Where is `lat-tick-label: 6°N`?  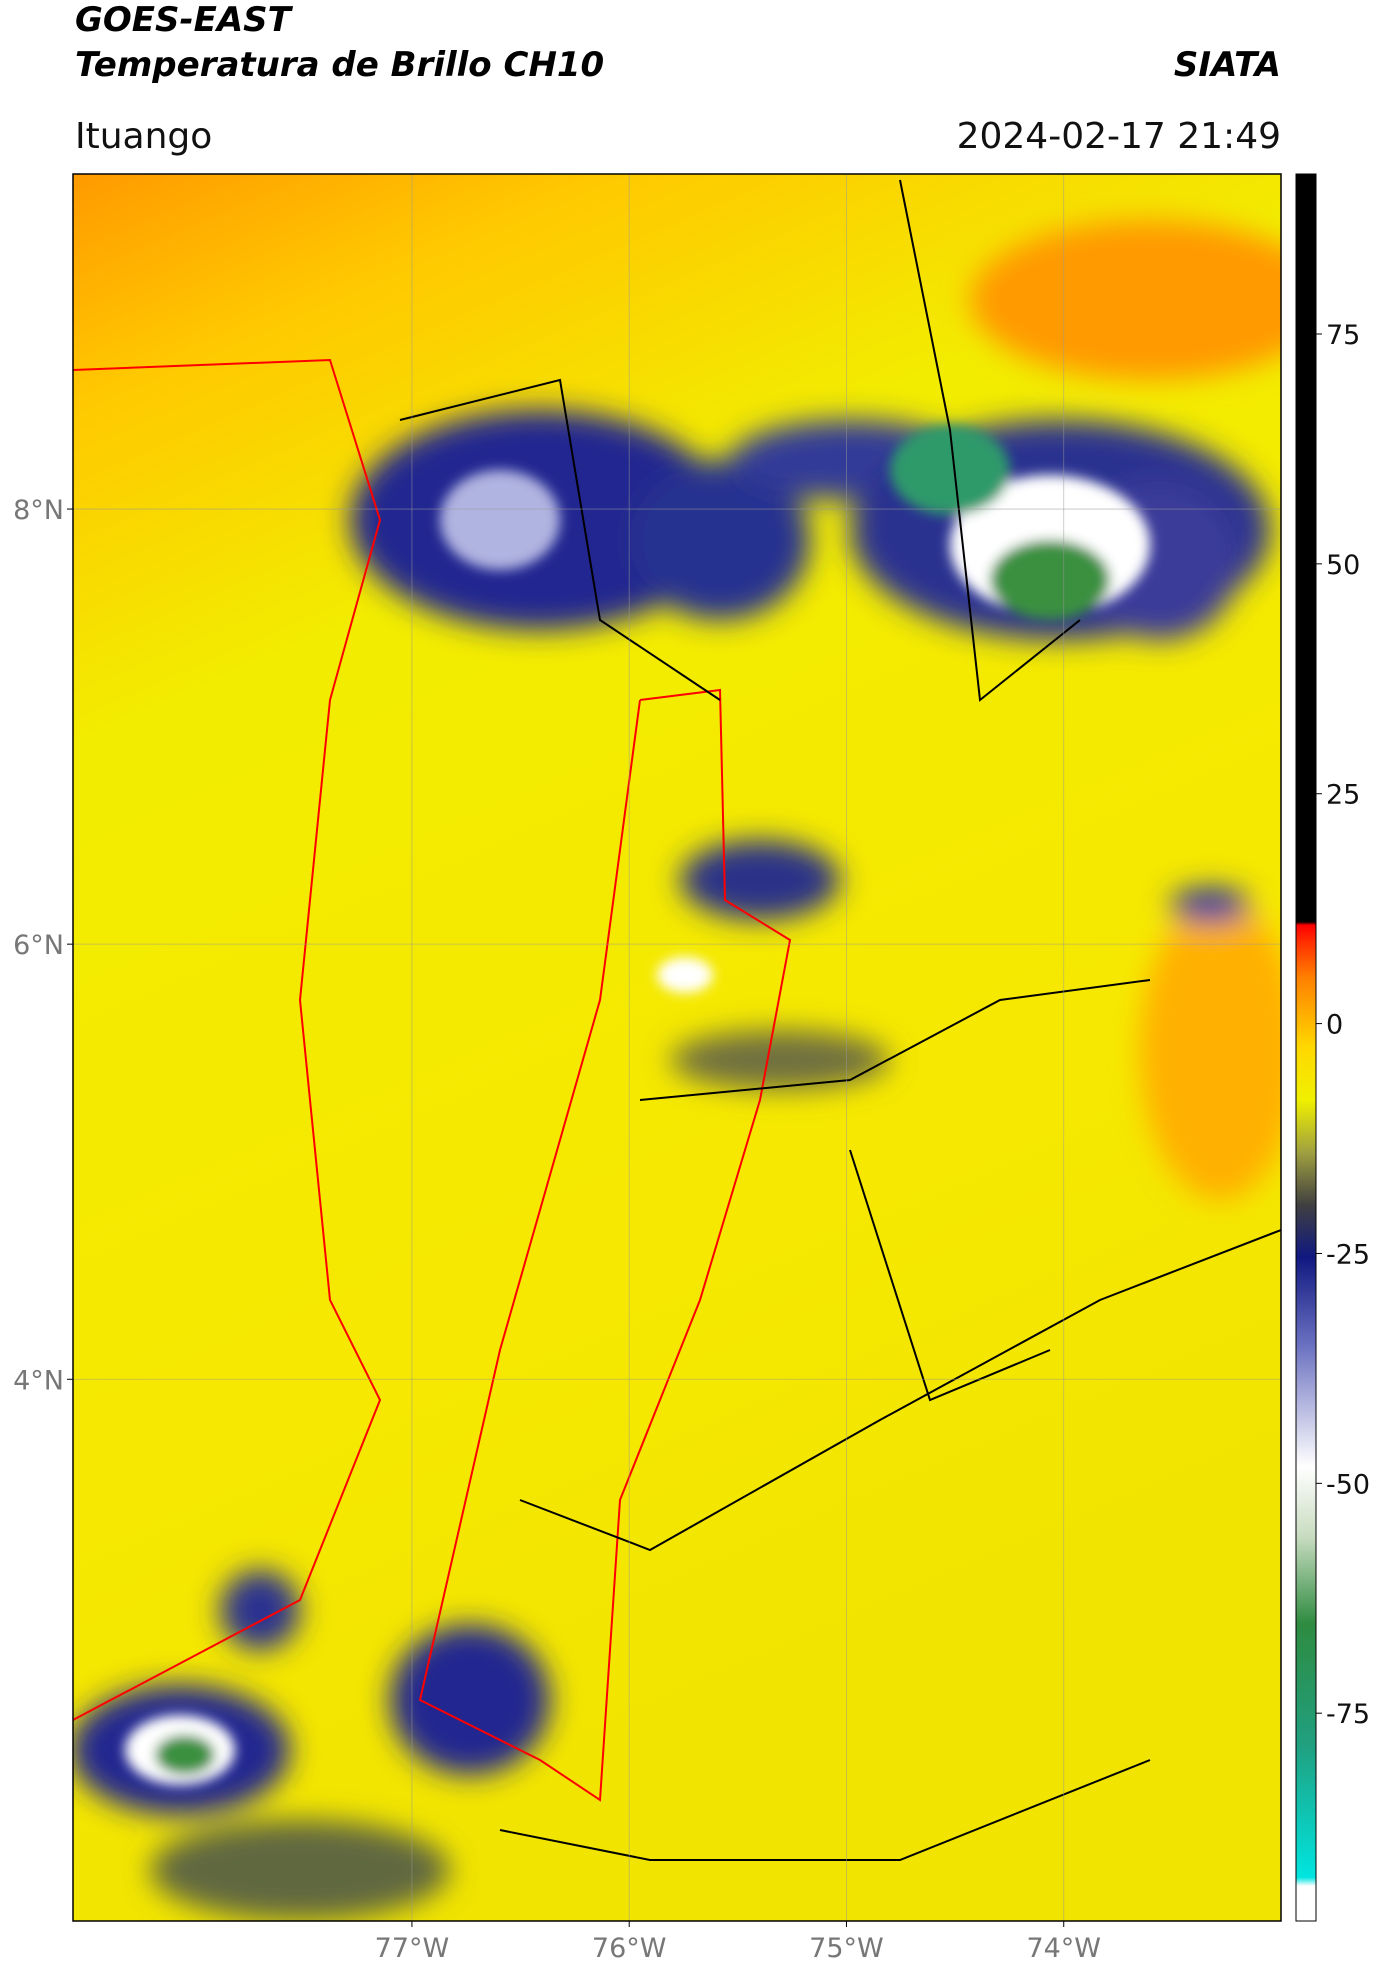 lat-tick-label: 6°N is located at coordinates (38, 945).